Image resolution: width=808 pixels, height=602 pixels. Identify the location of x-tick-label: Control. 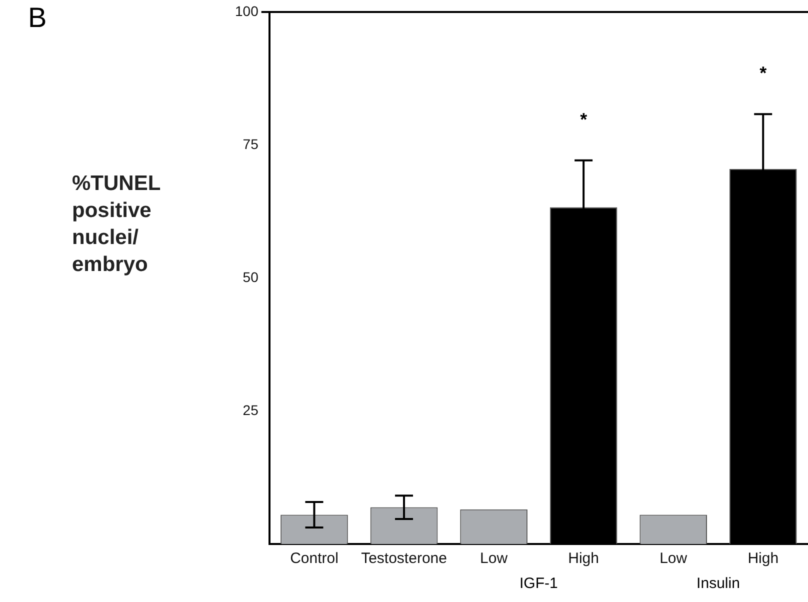
(314, 559).